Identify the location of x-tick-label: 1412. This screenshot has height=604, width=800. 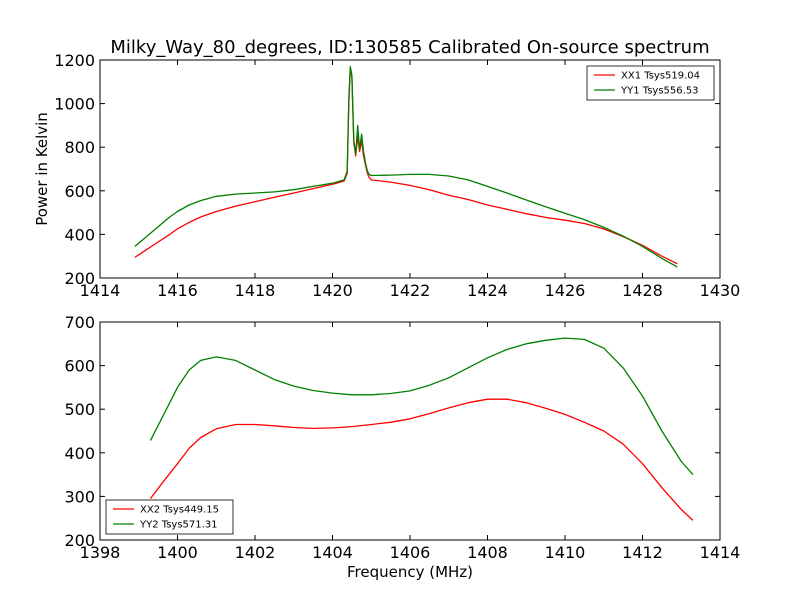
(642, 552).